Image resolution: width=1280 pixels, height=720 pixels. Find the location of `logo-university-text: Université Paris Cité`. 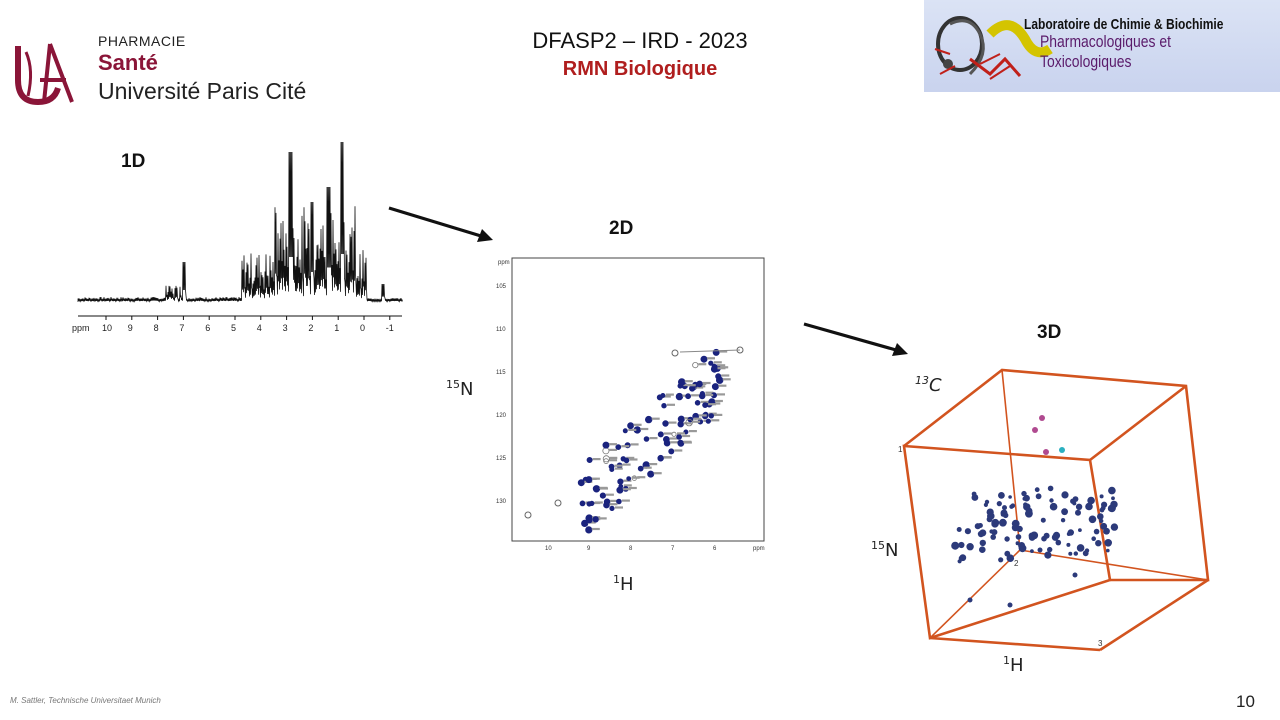

logo-university-text: Université Paris Cité is located at coordinates (202, 91).